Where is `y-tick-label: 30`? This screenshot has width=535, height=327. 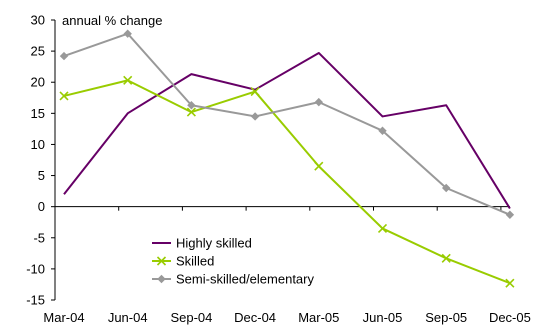 y-tick-label: 30 is located at coordinates (38, 20).